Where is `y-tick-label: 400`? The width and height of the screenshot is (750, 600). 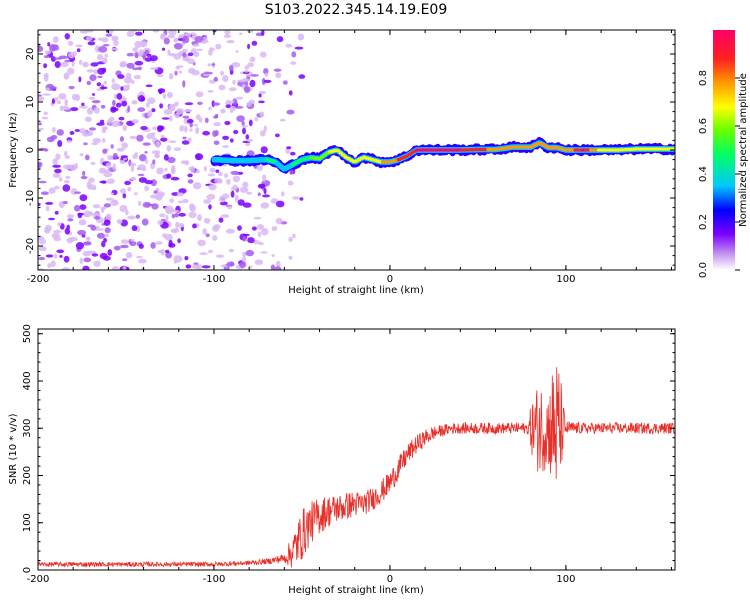
y-tick-label: 400 is located at coordinates (27, 380).